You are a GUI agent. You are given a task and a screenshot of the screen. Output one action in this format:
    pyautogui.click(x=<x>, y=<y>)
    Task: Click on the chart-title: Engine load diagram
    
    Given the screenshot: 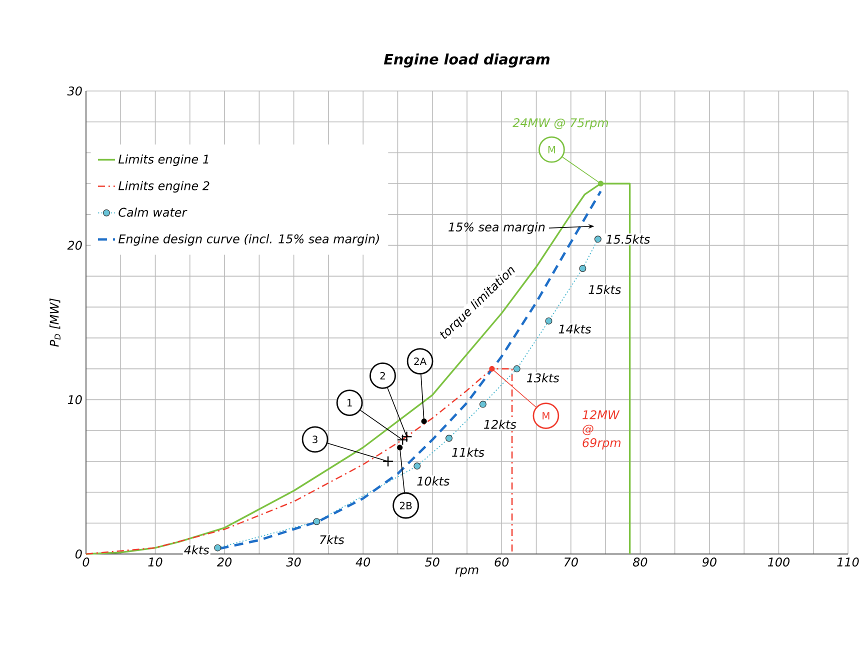 What is the action you would take?
    pyautogui.click(x=467, y=61)
    